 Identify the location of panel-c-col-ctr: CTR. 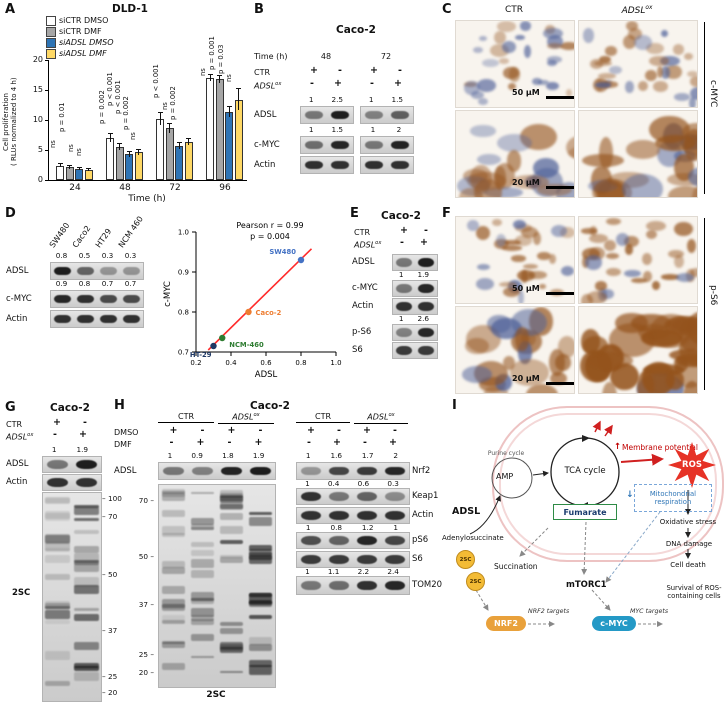
(514, 10).